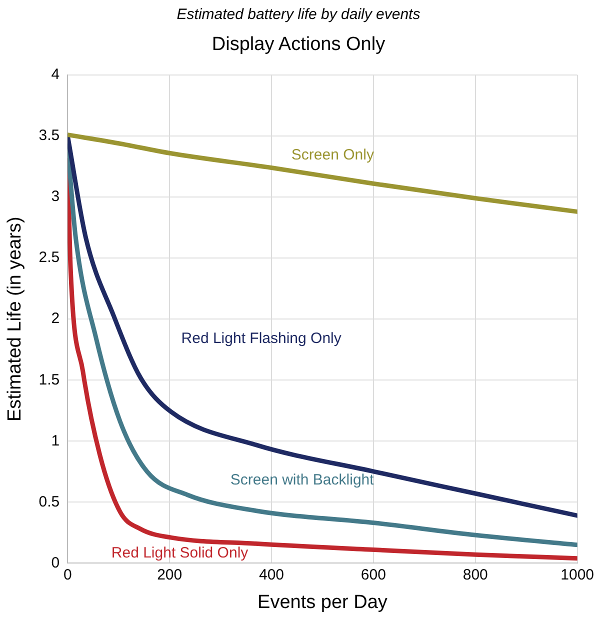  What do you see at coordinates (261, 338) in the screenshot?
I see `text: Red Light Flashing Only` at bounding box center [261, 338].